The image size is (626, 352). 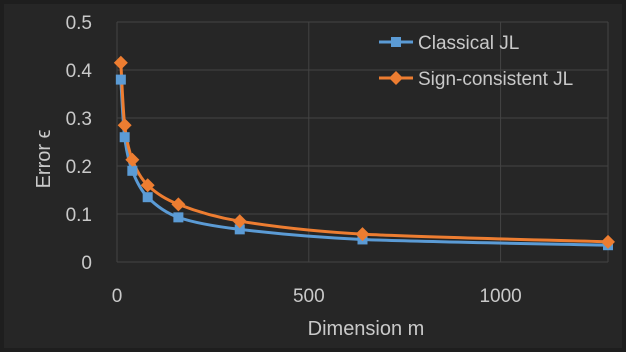 I want to click on y-axis-label: Error ϵ, so click(x=44, y=158).